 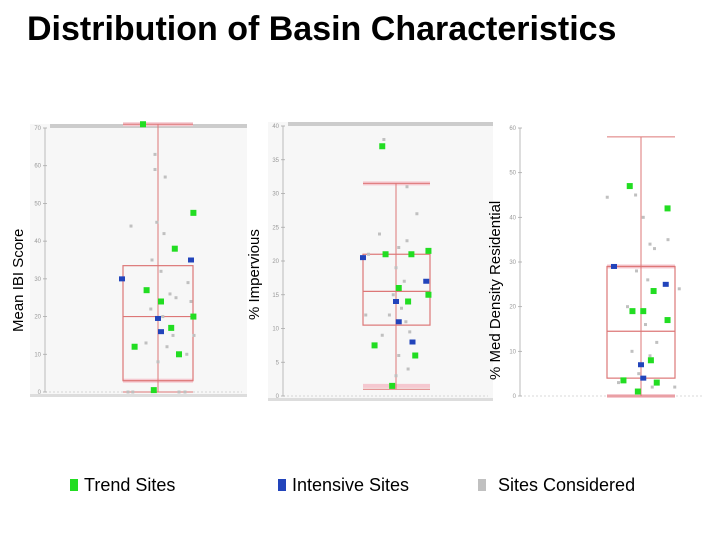 What do you see at coordinates (390, 124) in the screenshot?
I see `plot-top-border` at bounding box center [390, 124].